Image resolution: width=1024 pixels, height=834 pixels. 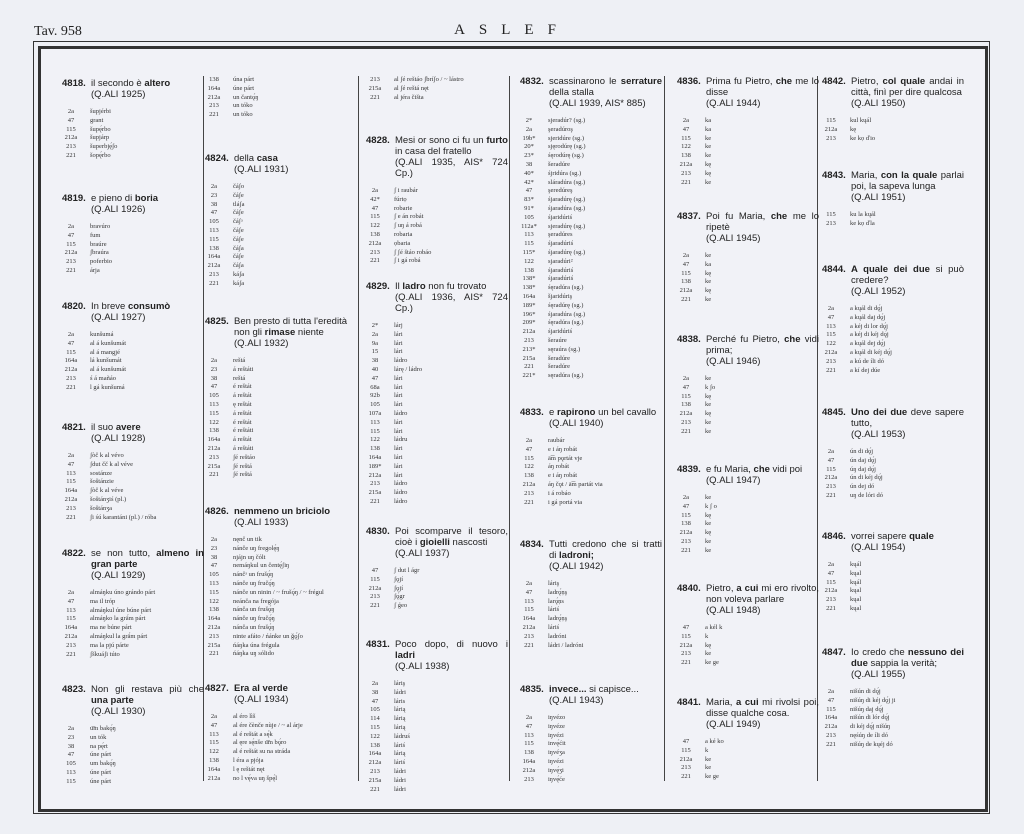 I want to click on dialect-form-row: 47 ma il tróp, so click(x=133, y=602).